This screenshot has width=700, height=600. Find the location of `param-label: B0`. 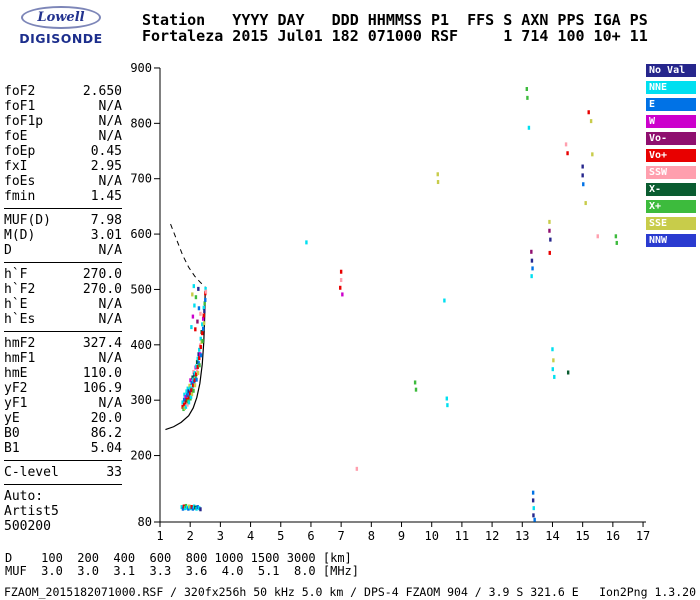

param-label: B0 is located at coordinates (12, 433).